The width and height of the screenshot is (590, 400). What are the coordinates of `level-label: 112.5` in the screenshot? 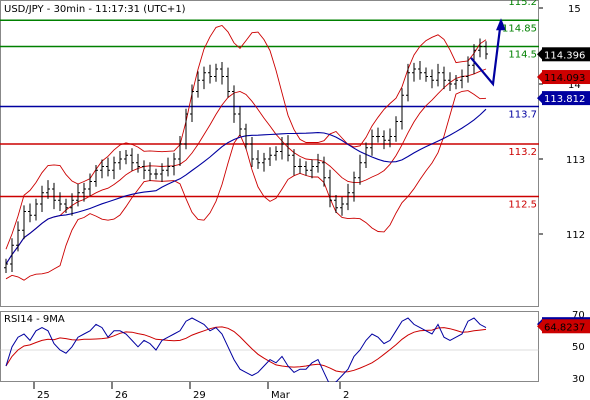 It's located at (522, 205).